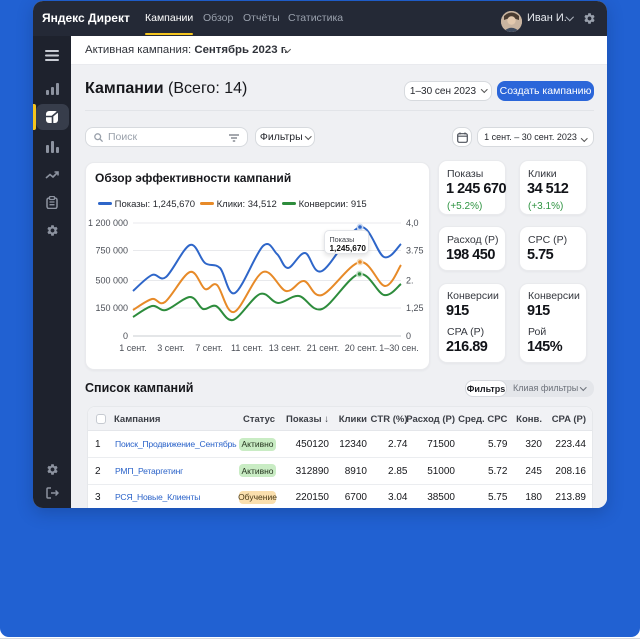 The width and height of the screenshot is (640, 640). What do you see at coordinates (209, 348) in the screenshot?
I see `svg-text: 7 сент.` at bounding box center [209, 348].